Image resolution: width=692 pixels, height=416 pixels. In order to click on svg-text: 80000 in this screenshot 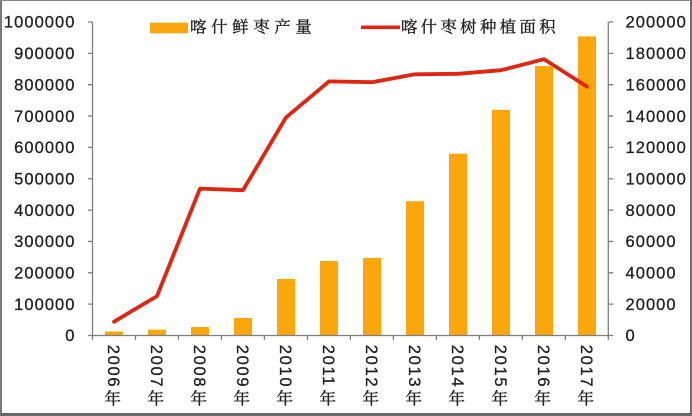, I will do `click(651, 211)`.